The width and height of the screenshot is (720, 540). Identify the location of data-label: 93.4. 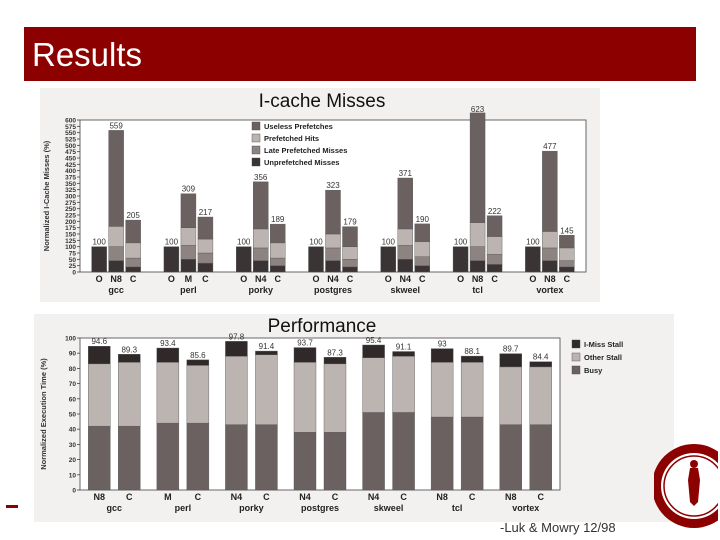
(168, 343).